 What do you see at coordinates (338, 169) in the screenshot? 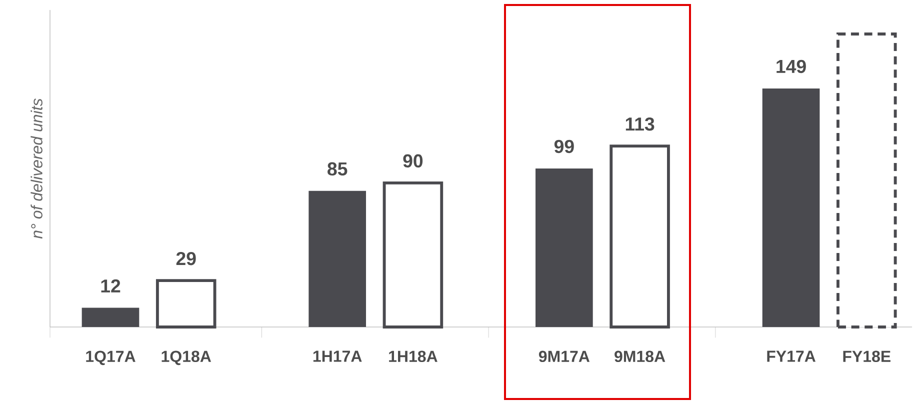
I see `data-label: 85` at bounding box center [338, 169].